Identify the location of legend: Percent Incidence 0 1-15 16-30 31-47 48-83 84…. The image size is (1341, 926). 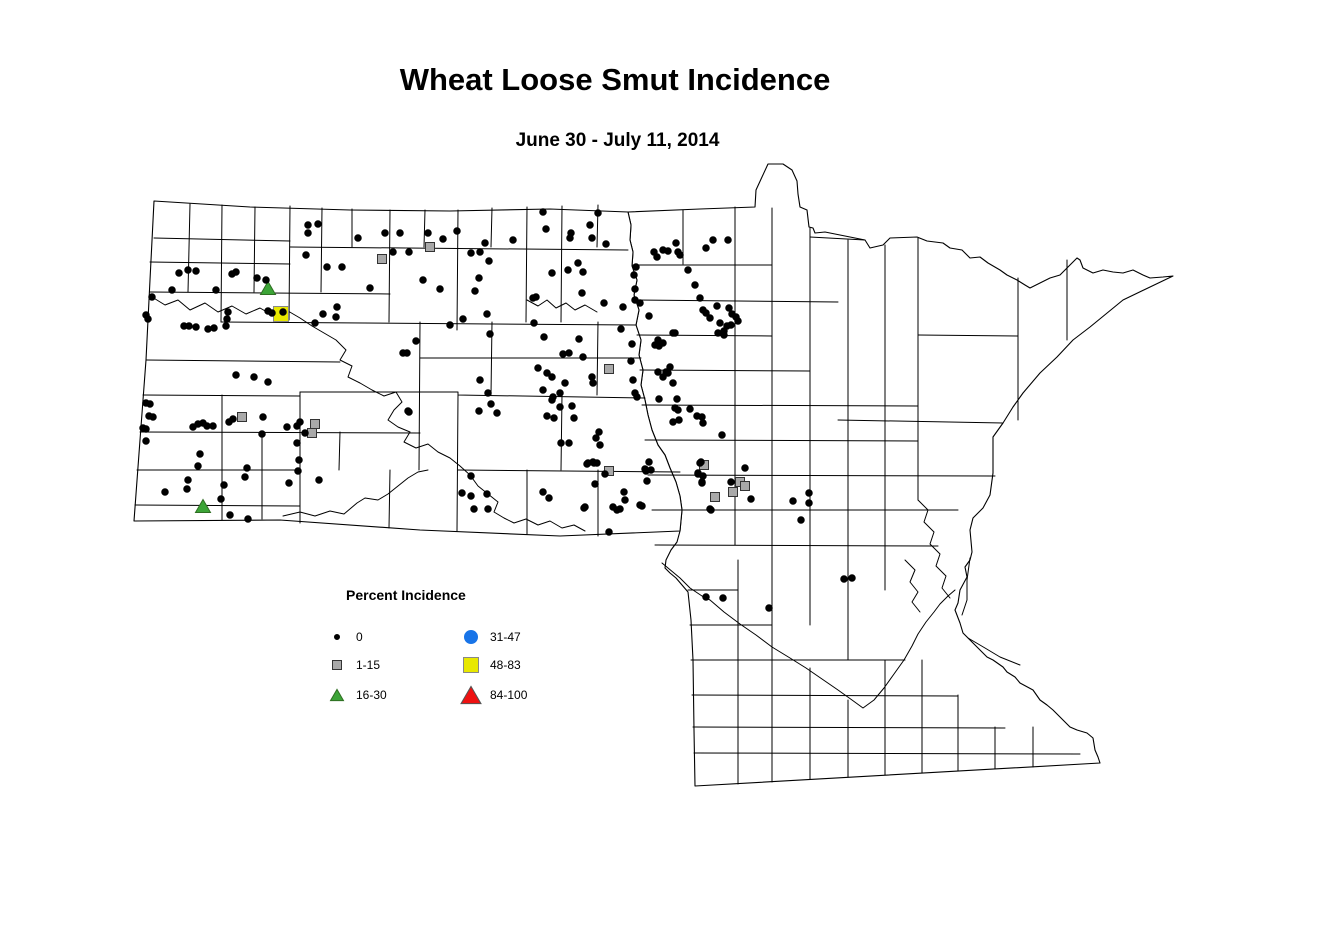
(453, 650).